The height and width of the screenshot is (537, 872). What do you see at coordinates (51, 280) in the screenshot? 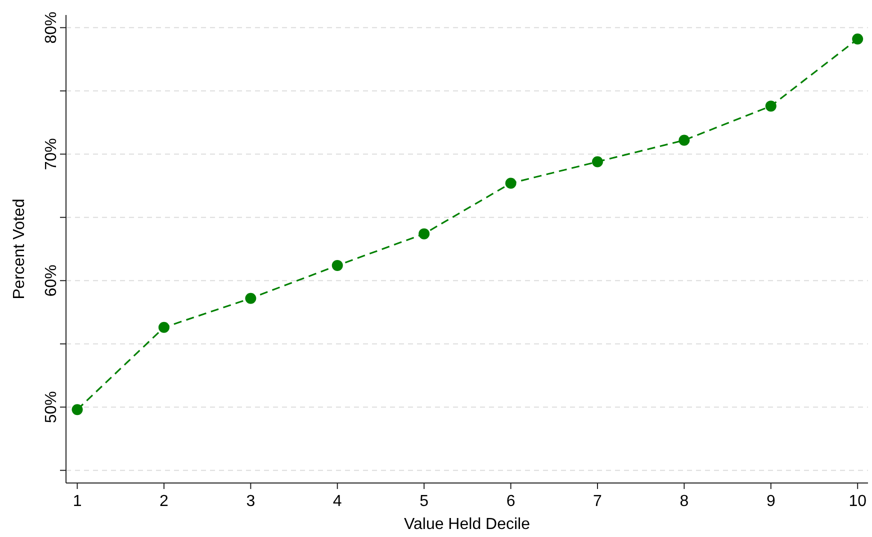
I see `y-tick-label: 60%` at bounding box center [51, 280].